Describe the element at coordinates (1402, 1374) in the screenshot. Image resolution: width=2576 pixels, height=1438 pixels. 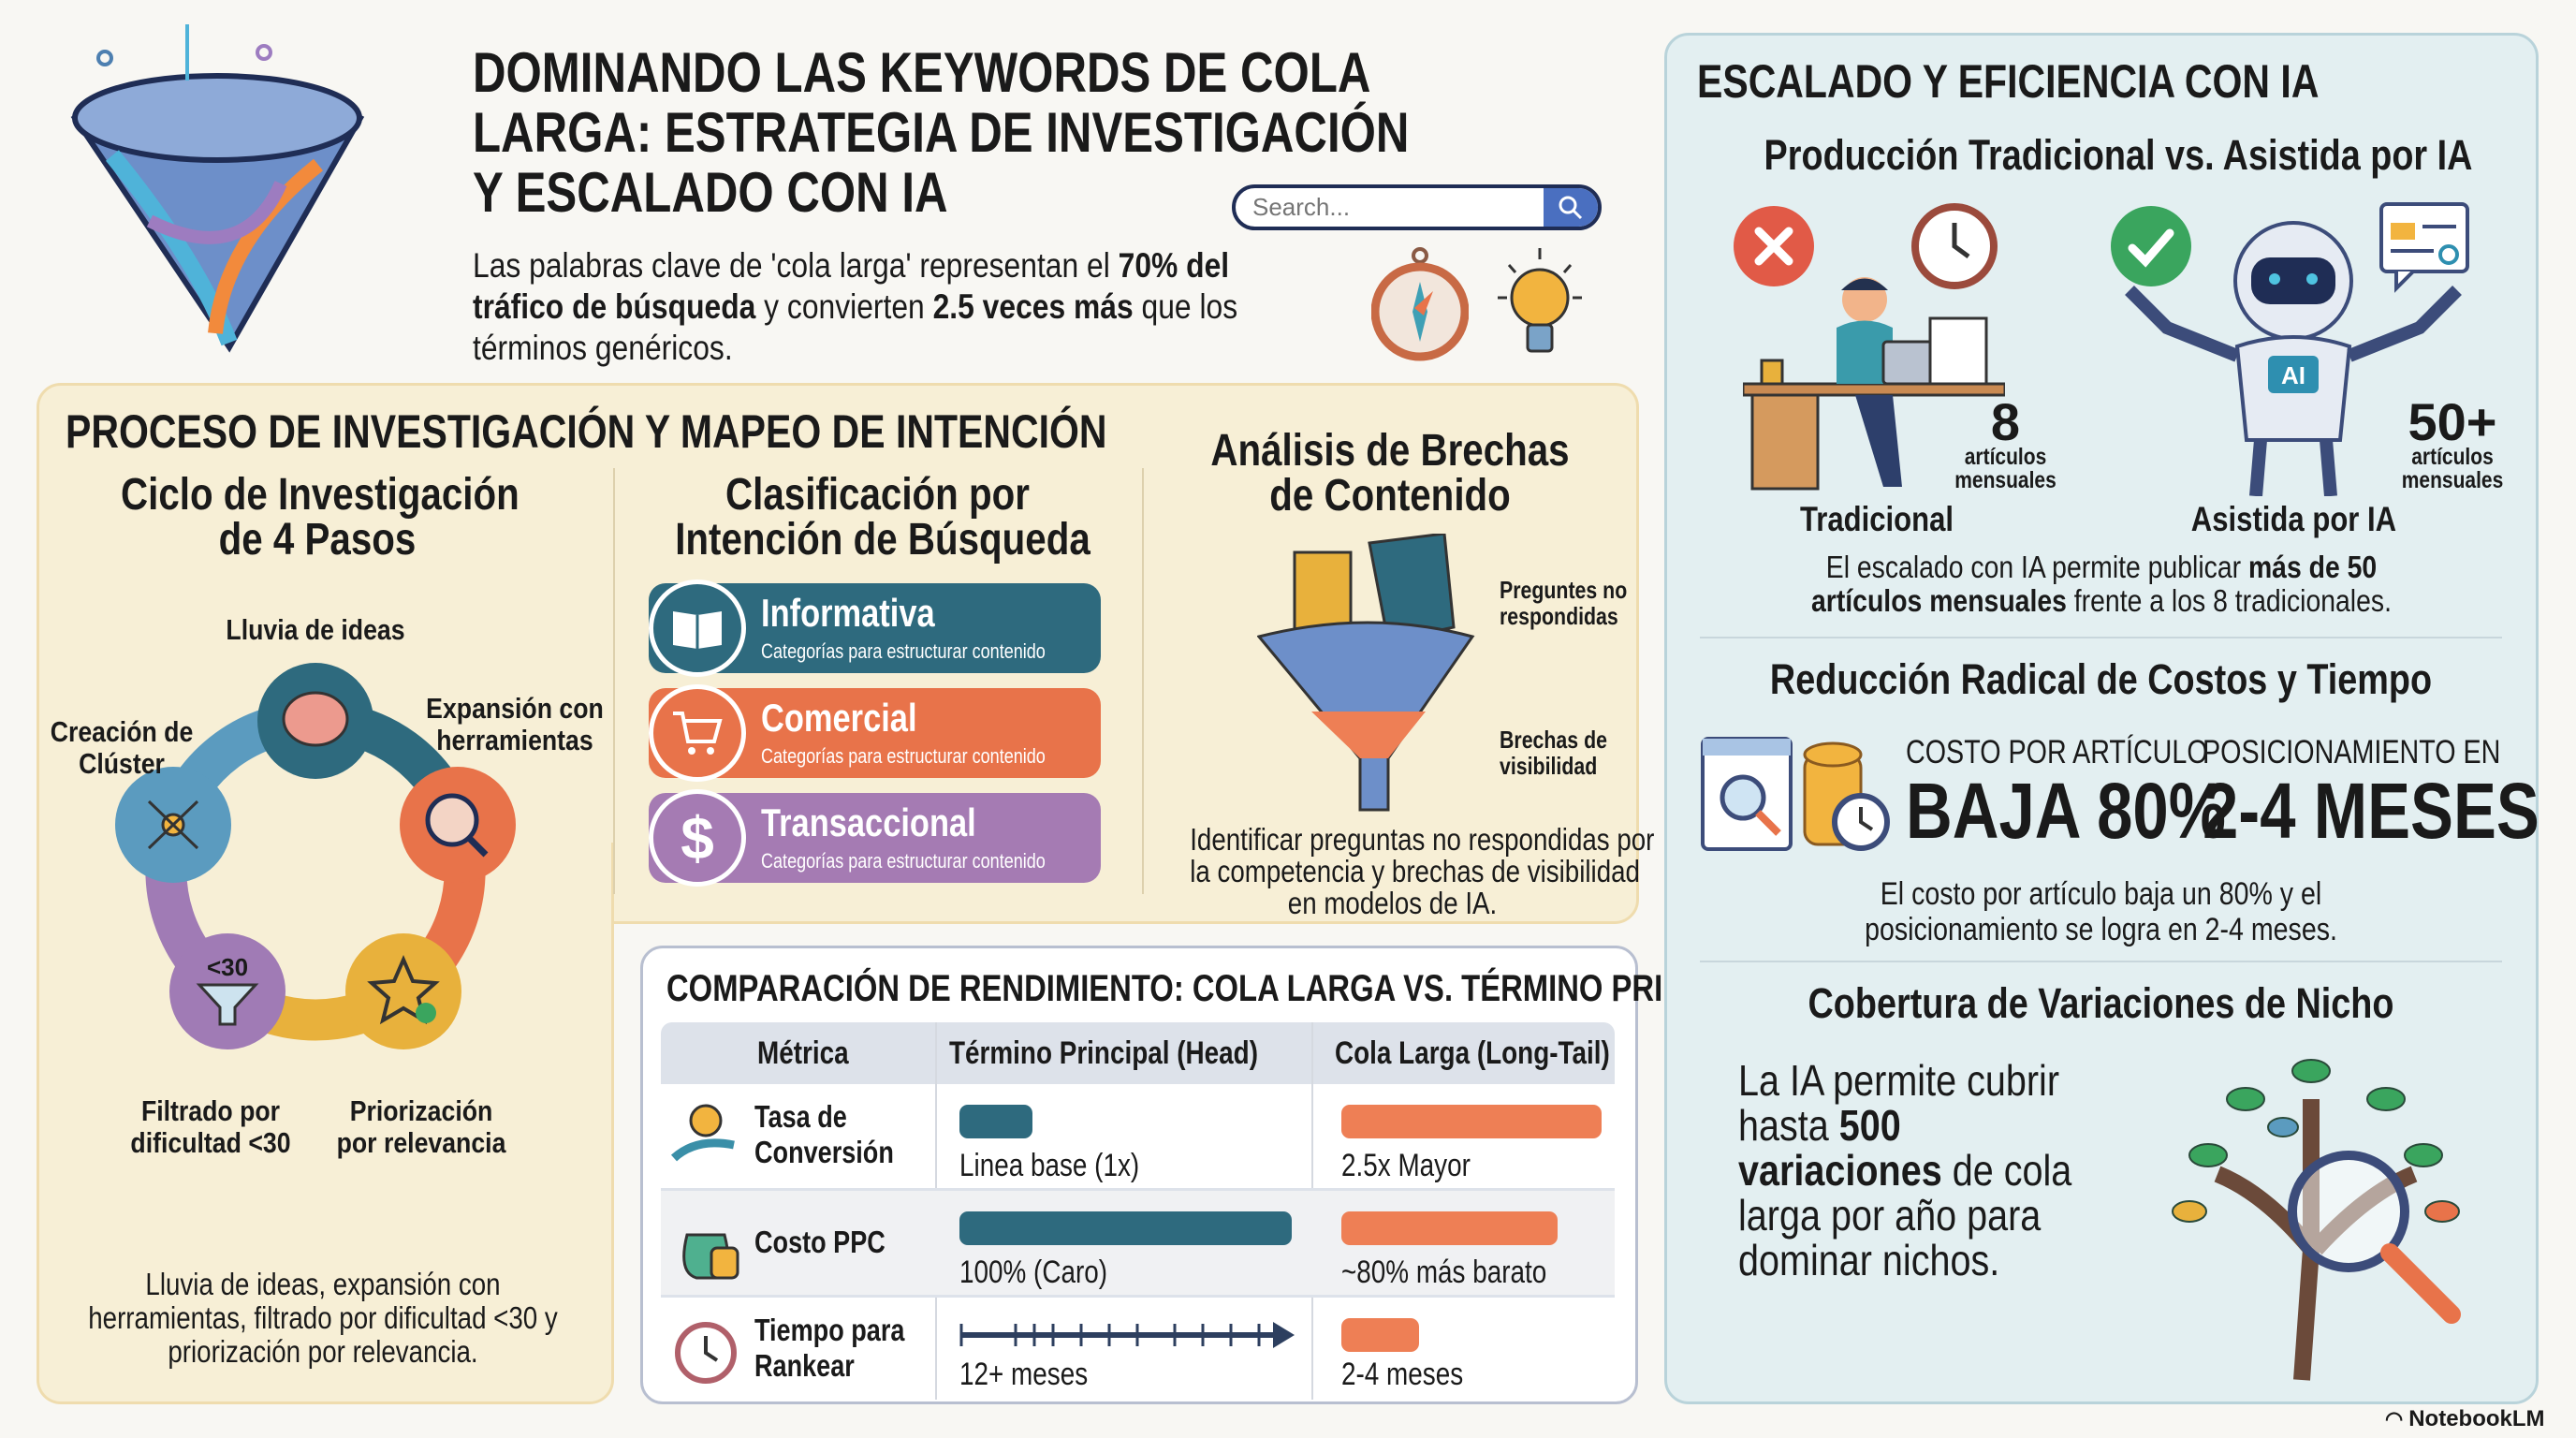
I see `tail-value: 2-4 meses` at that location.